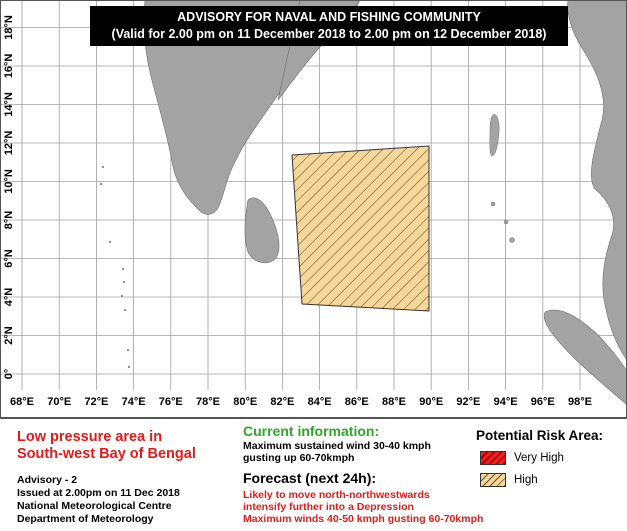 The width and height of the screenshot is (627, 531). What do you see at coordinates (431, 402) in the screenshot?
I see `longitude-label: 90°E` at bounding box center [431, 402].